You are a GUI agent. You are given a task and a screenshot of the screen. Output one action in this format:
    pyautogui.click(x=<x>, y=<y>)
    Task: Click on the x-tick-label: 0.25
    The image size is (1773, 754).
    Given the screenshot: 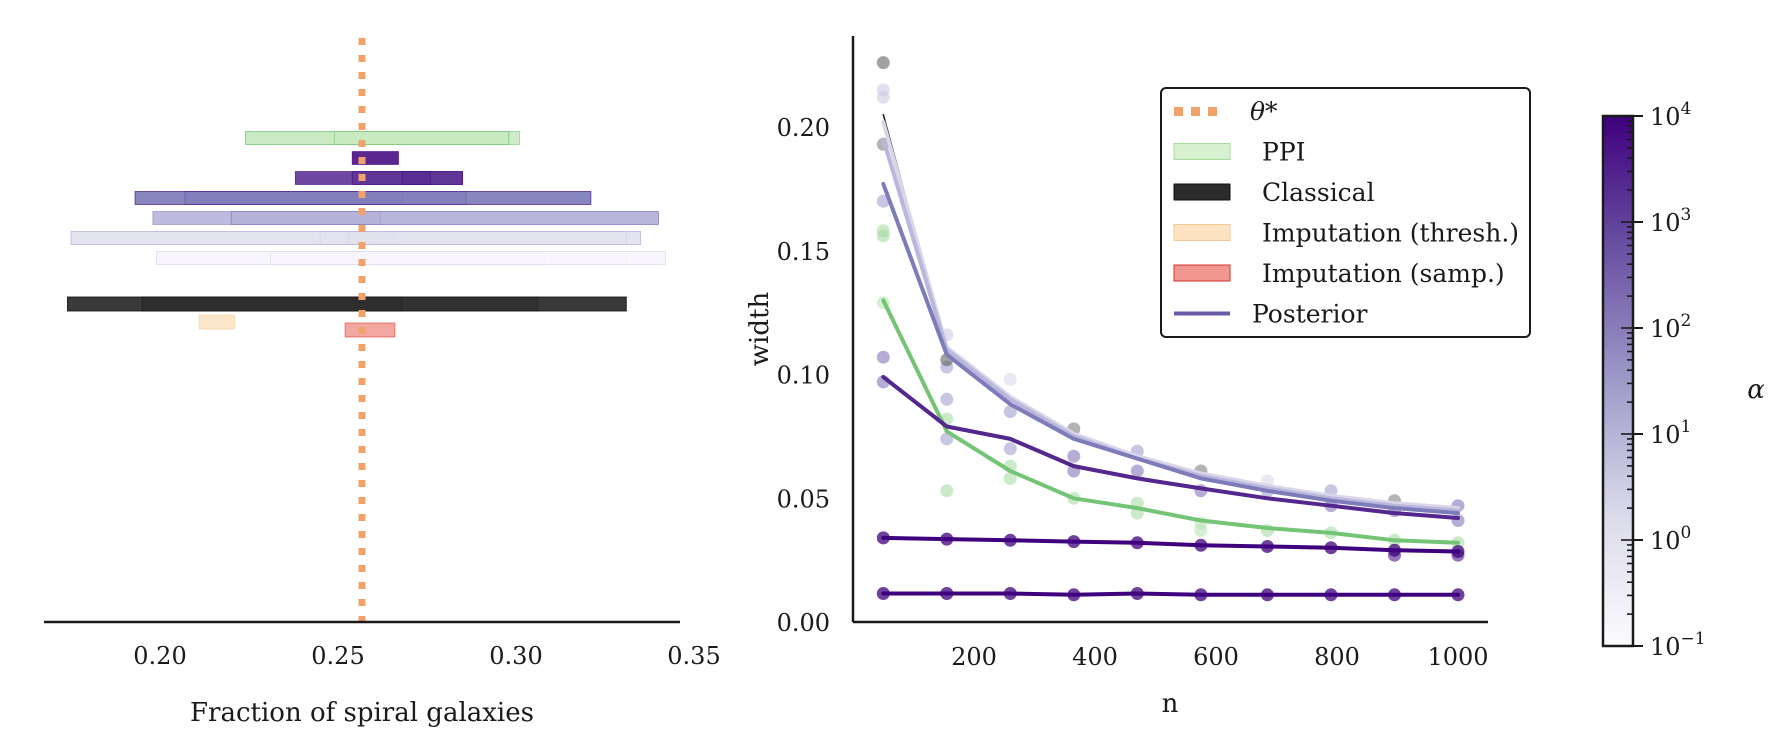 What is the action you would take?
    pyautogui.click(x=337, y=656)
    